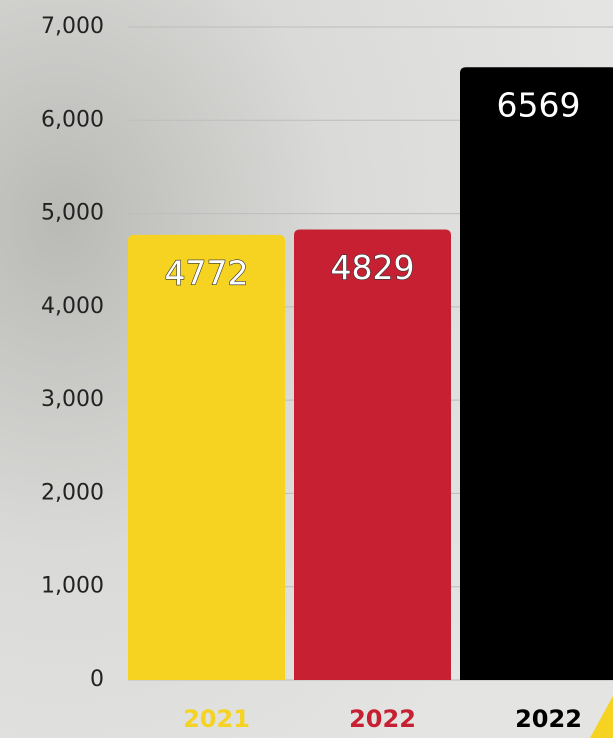  What do you see at coordinates (72, 119) in the screenshot?
I see `y-tick-label: 6,000` at bounding box center [72, 119].